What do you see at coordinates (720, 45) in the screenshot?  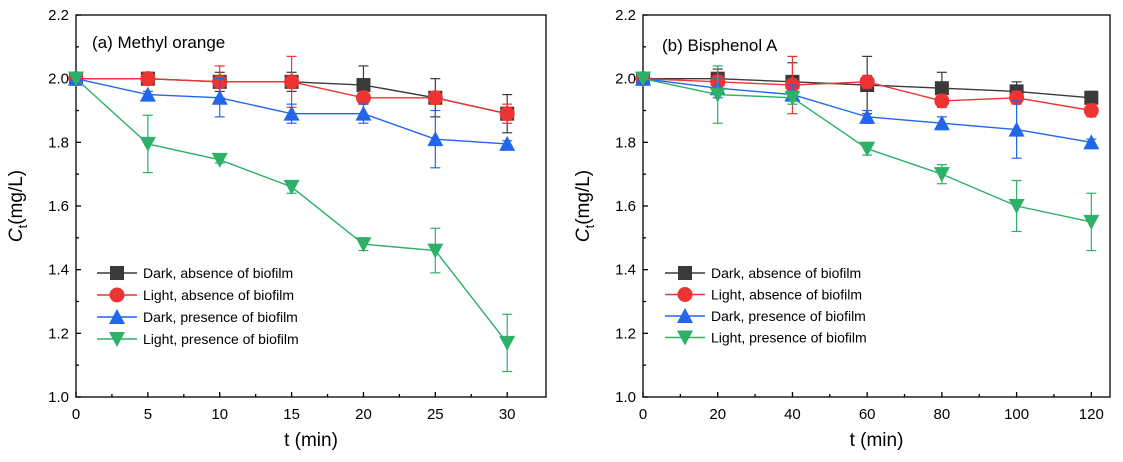 I see `panel-title: (b) Bisphenol A` at bounding box center [720, 45].